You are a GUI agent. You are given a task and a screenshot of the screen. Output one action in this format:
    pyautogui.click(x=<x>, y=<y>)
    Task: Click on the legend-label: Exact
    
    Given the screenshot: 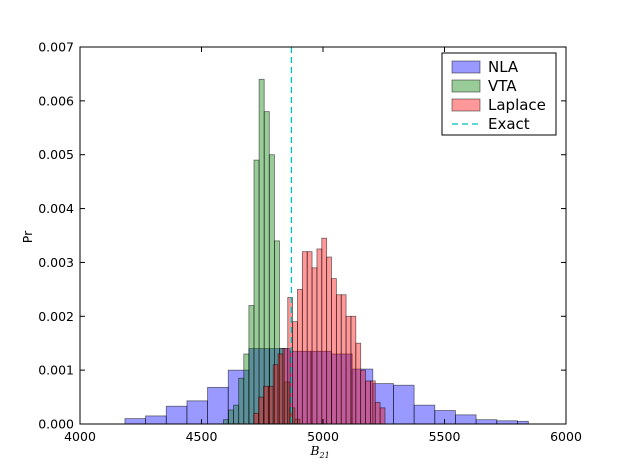 What is the action you would take?
    pyautogui.click(x=509, y=124)
    